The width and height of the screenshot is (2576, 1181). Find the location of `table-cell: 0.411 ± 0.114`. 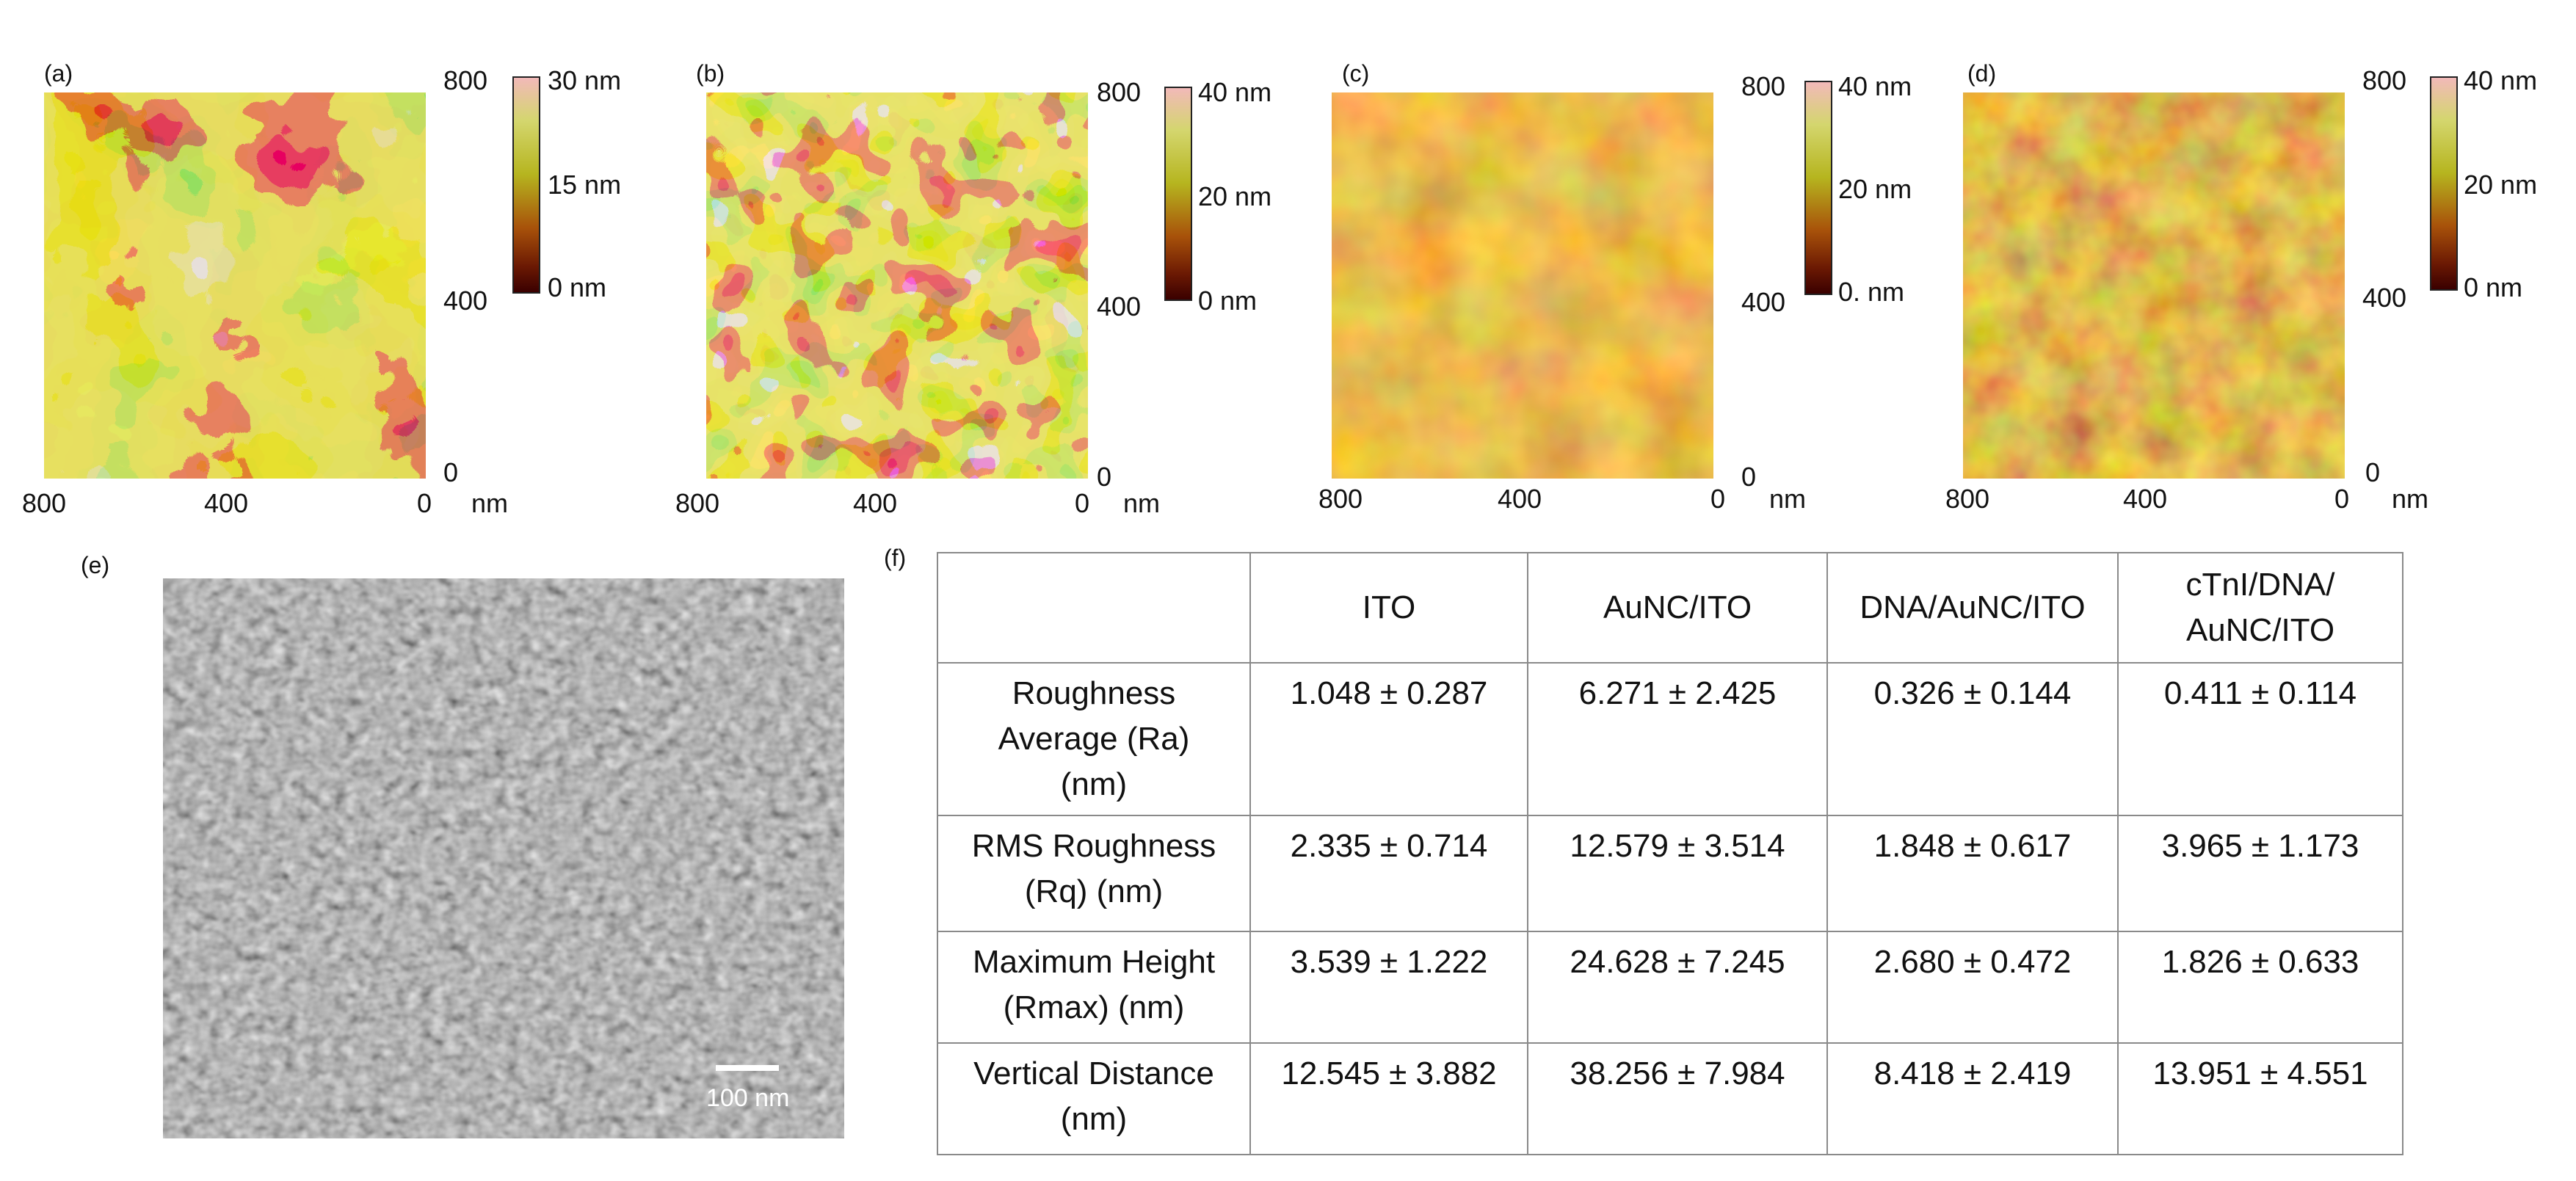

table-cell: 0.411 ± 0.114 is located at coordinates (2260, 739).